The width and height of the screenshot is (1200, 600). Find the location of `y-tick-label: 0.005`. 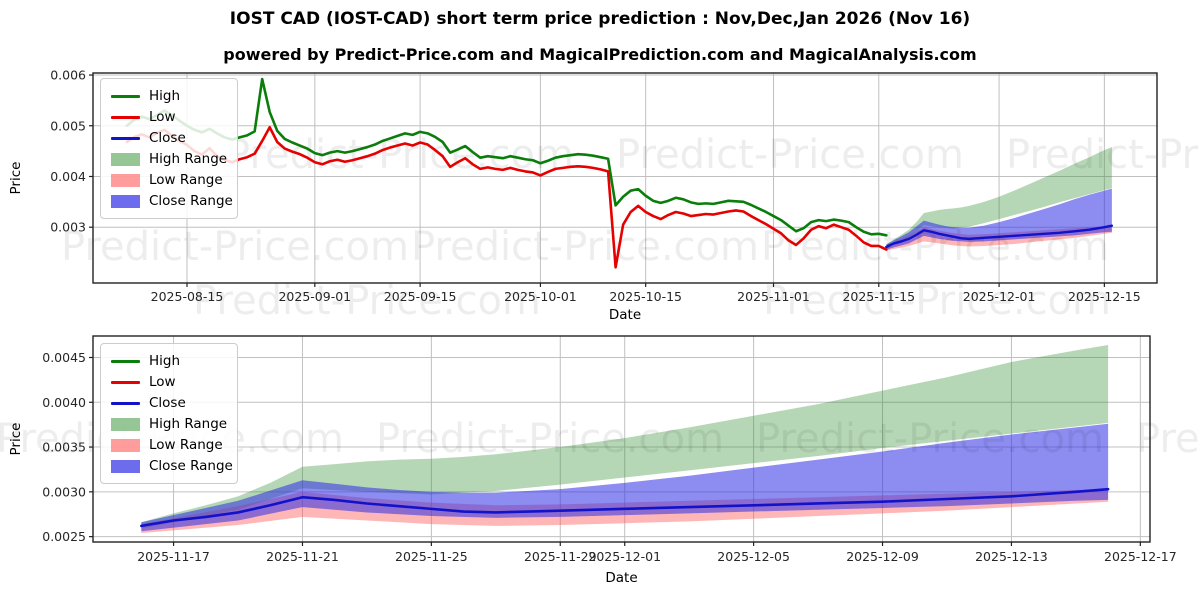

y-tick-label: 0.005 is located at coordinates (68, 125).